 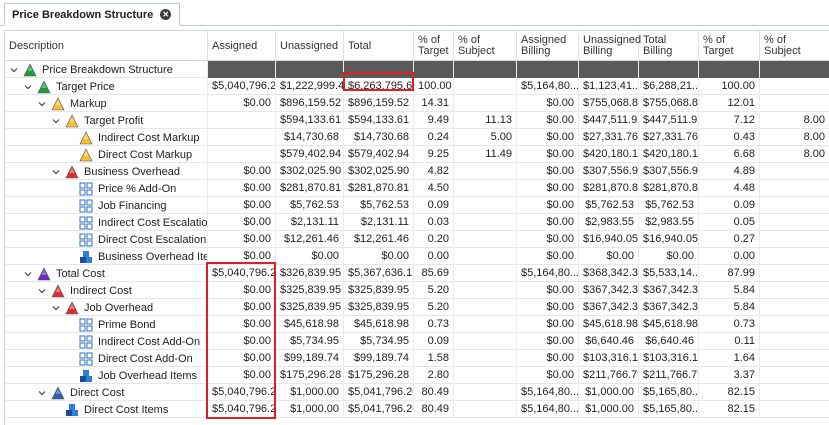 I want to click on unassigned-cell: $175,296.28, so click(x=310, y=375).